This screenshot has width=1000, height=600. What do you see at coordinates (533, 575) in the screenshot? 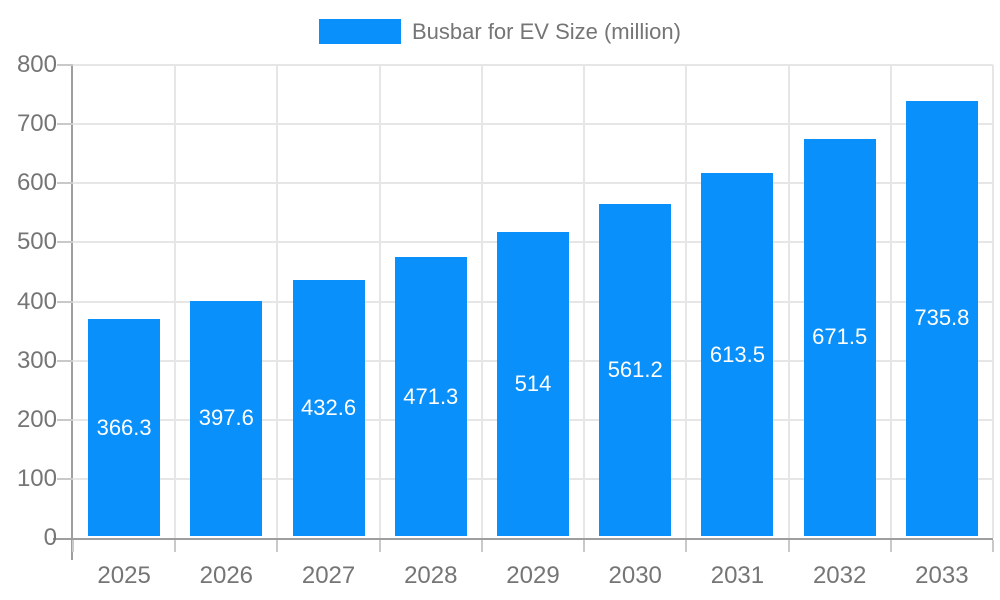
I see `x-tick-label: 2029` at bounding box center [533, 575].